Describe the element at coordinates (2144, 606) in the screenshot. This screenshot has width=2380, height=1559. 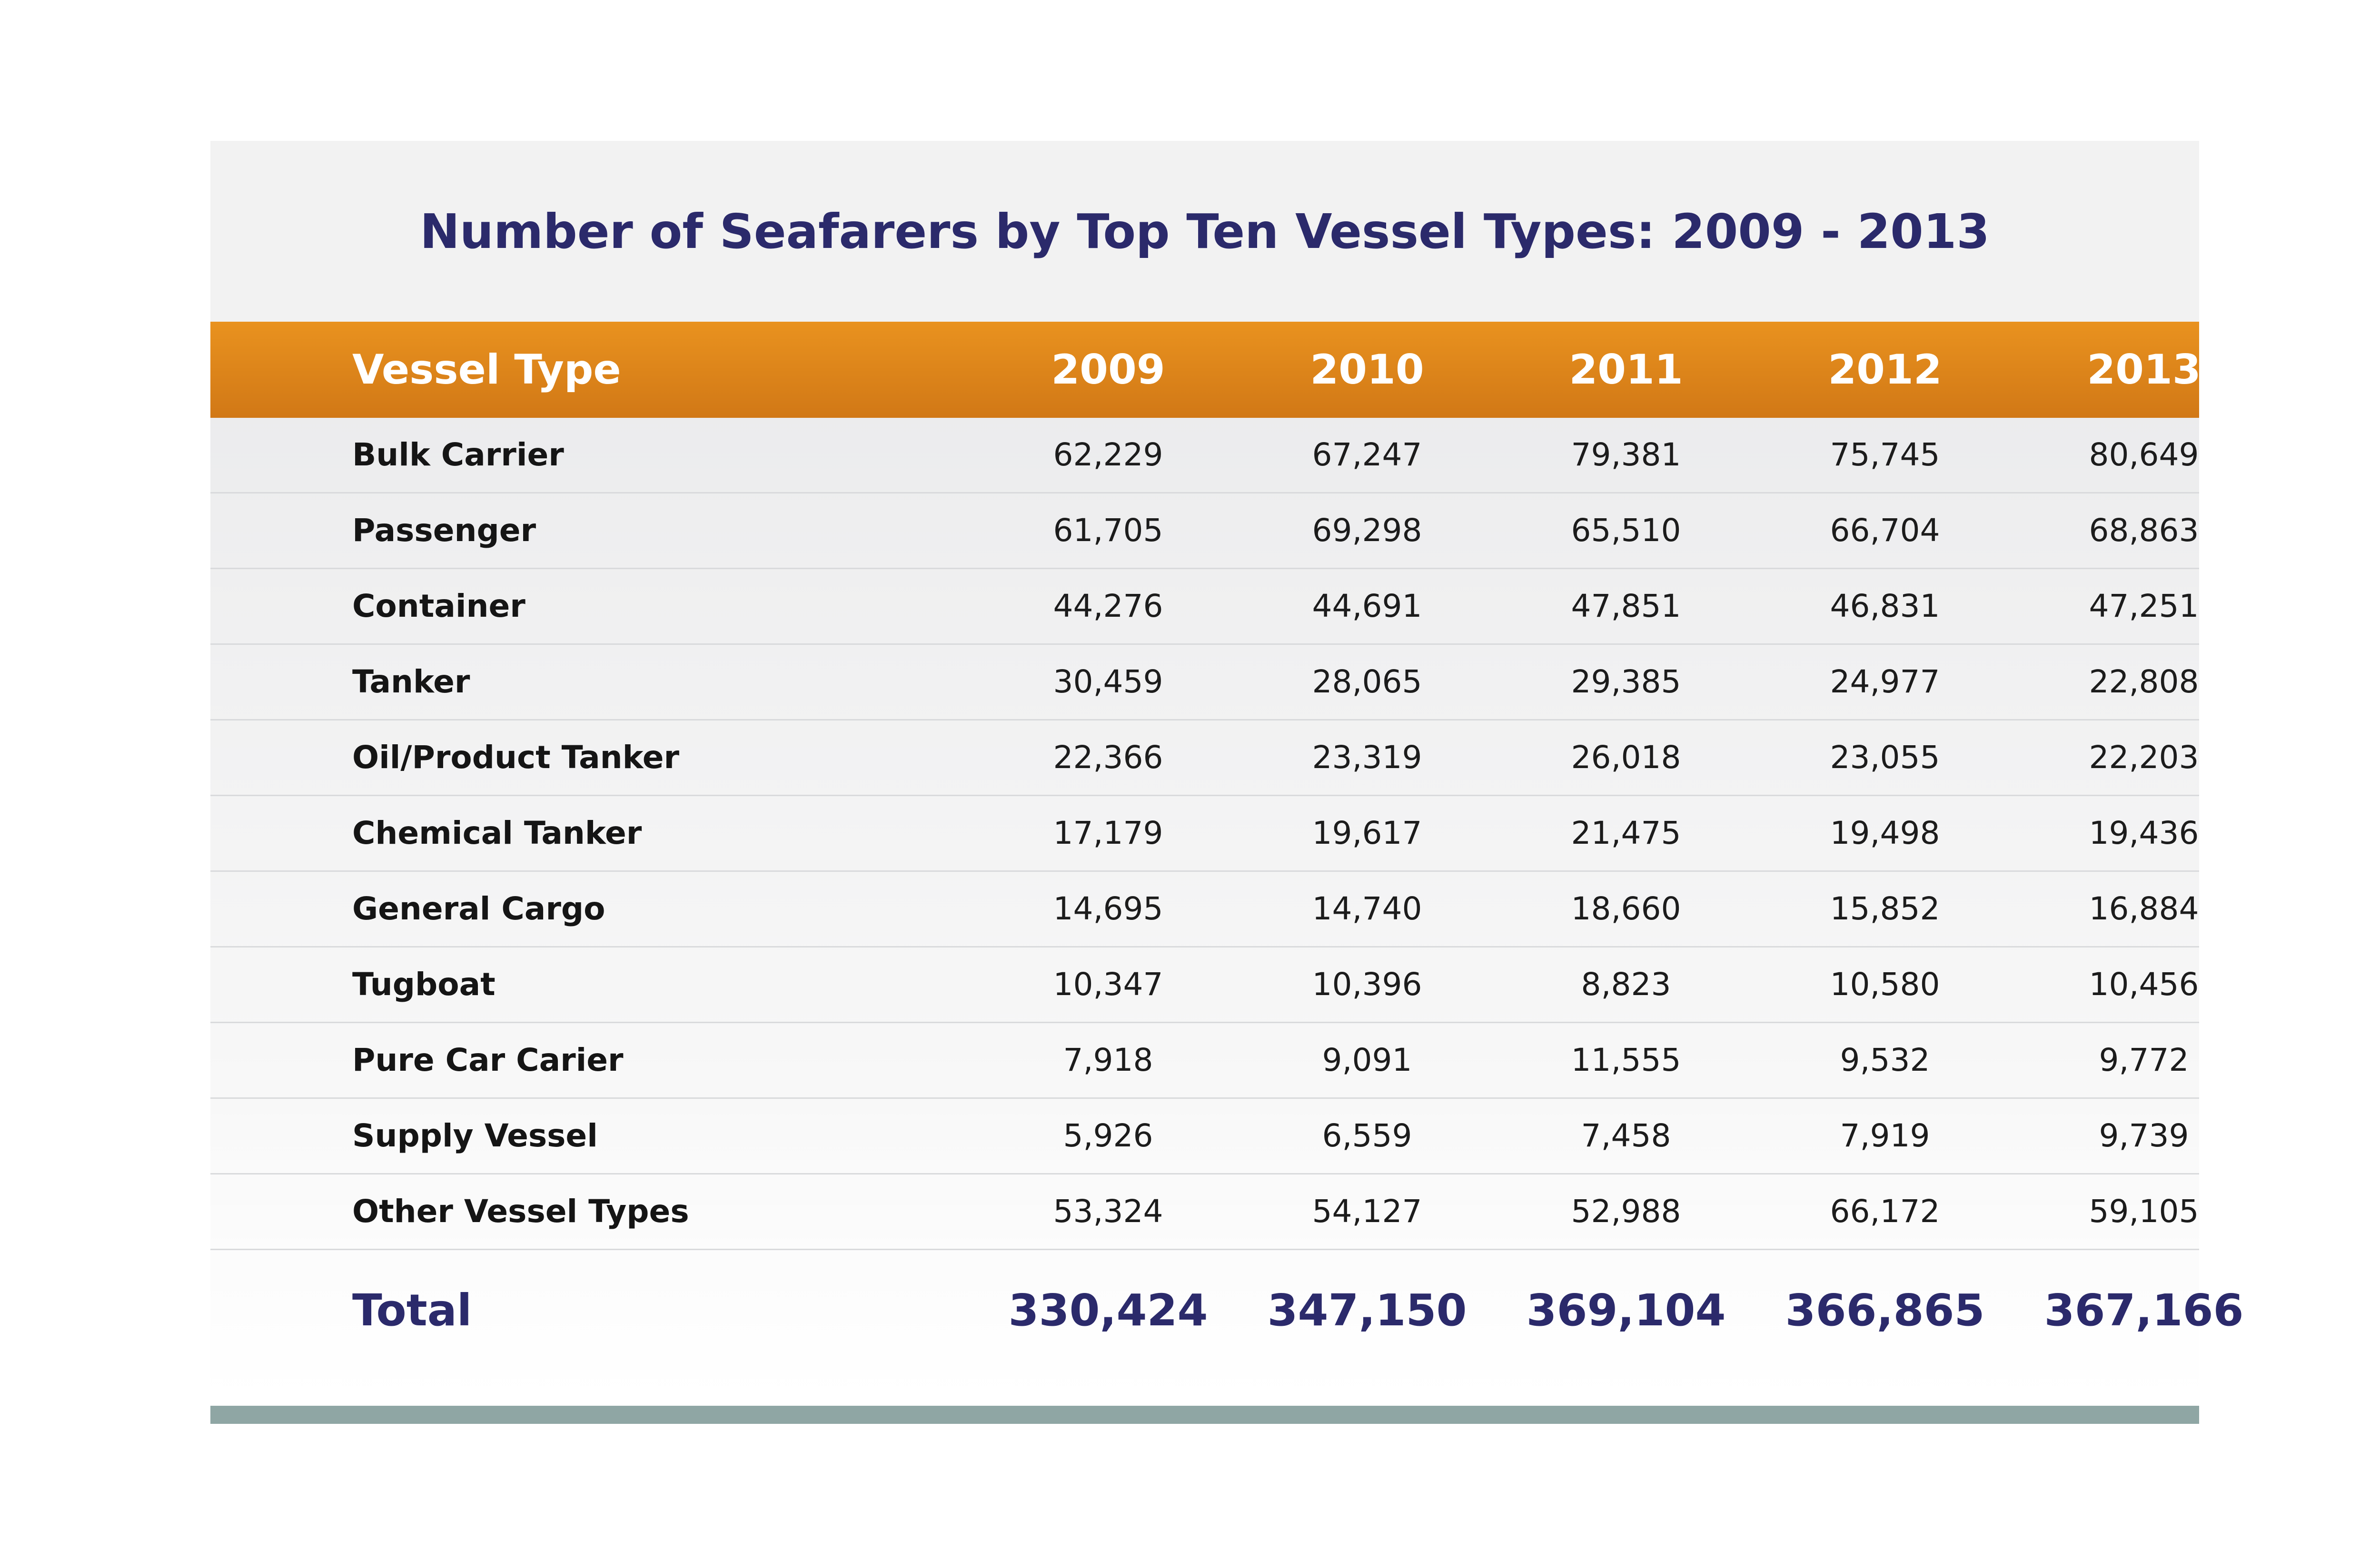
I see `cell-2013: 47,251` at that location.